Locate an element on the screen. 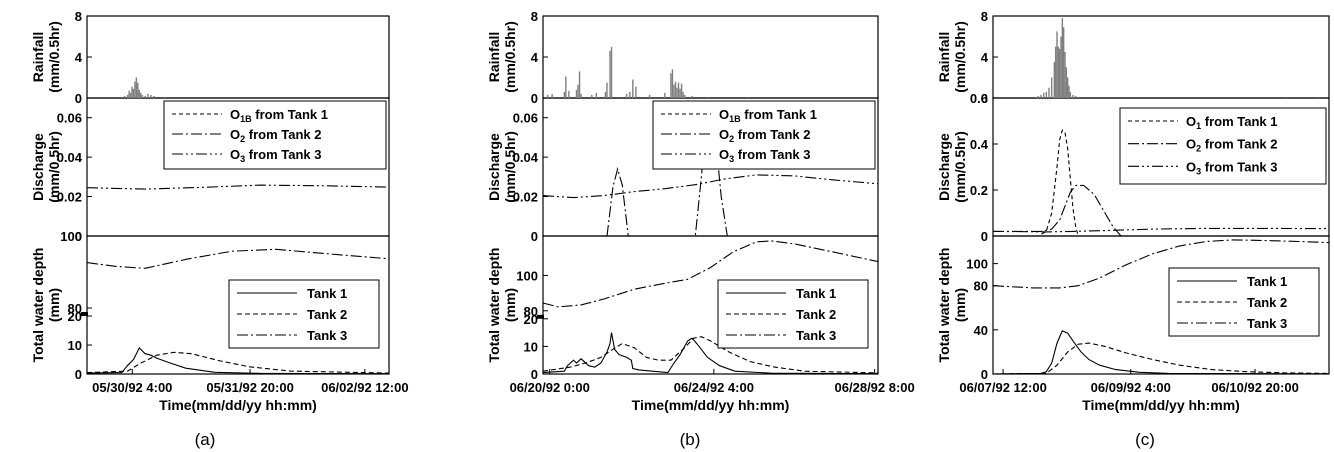 Image resolution: width=1334 pixels, height=452 pixels. depth-legend-box is located at coordinates (793, 314).